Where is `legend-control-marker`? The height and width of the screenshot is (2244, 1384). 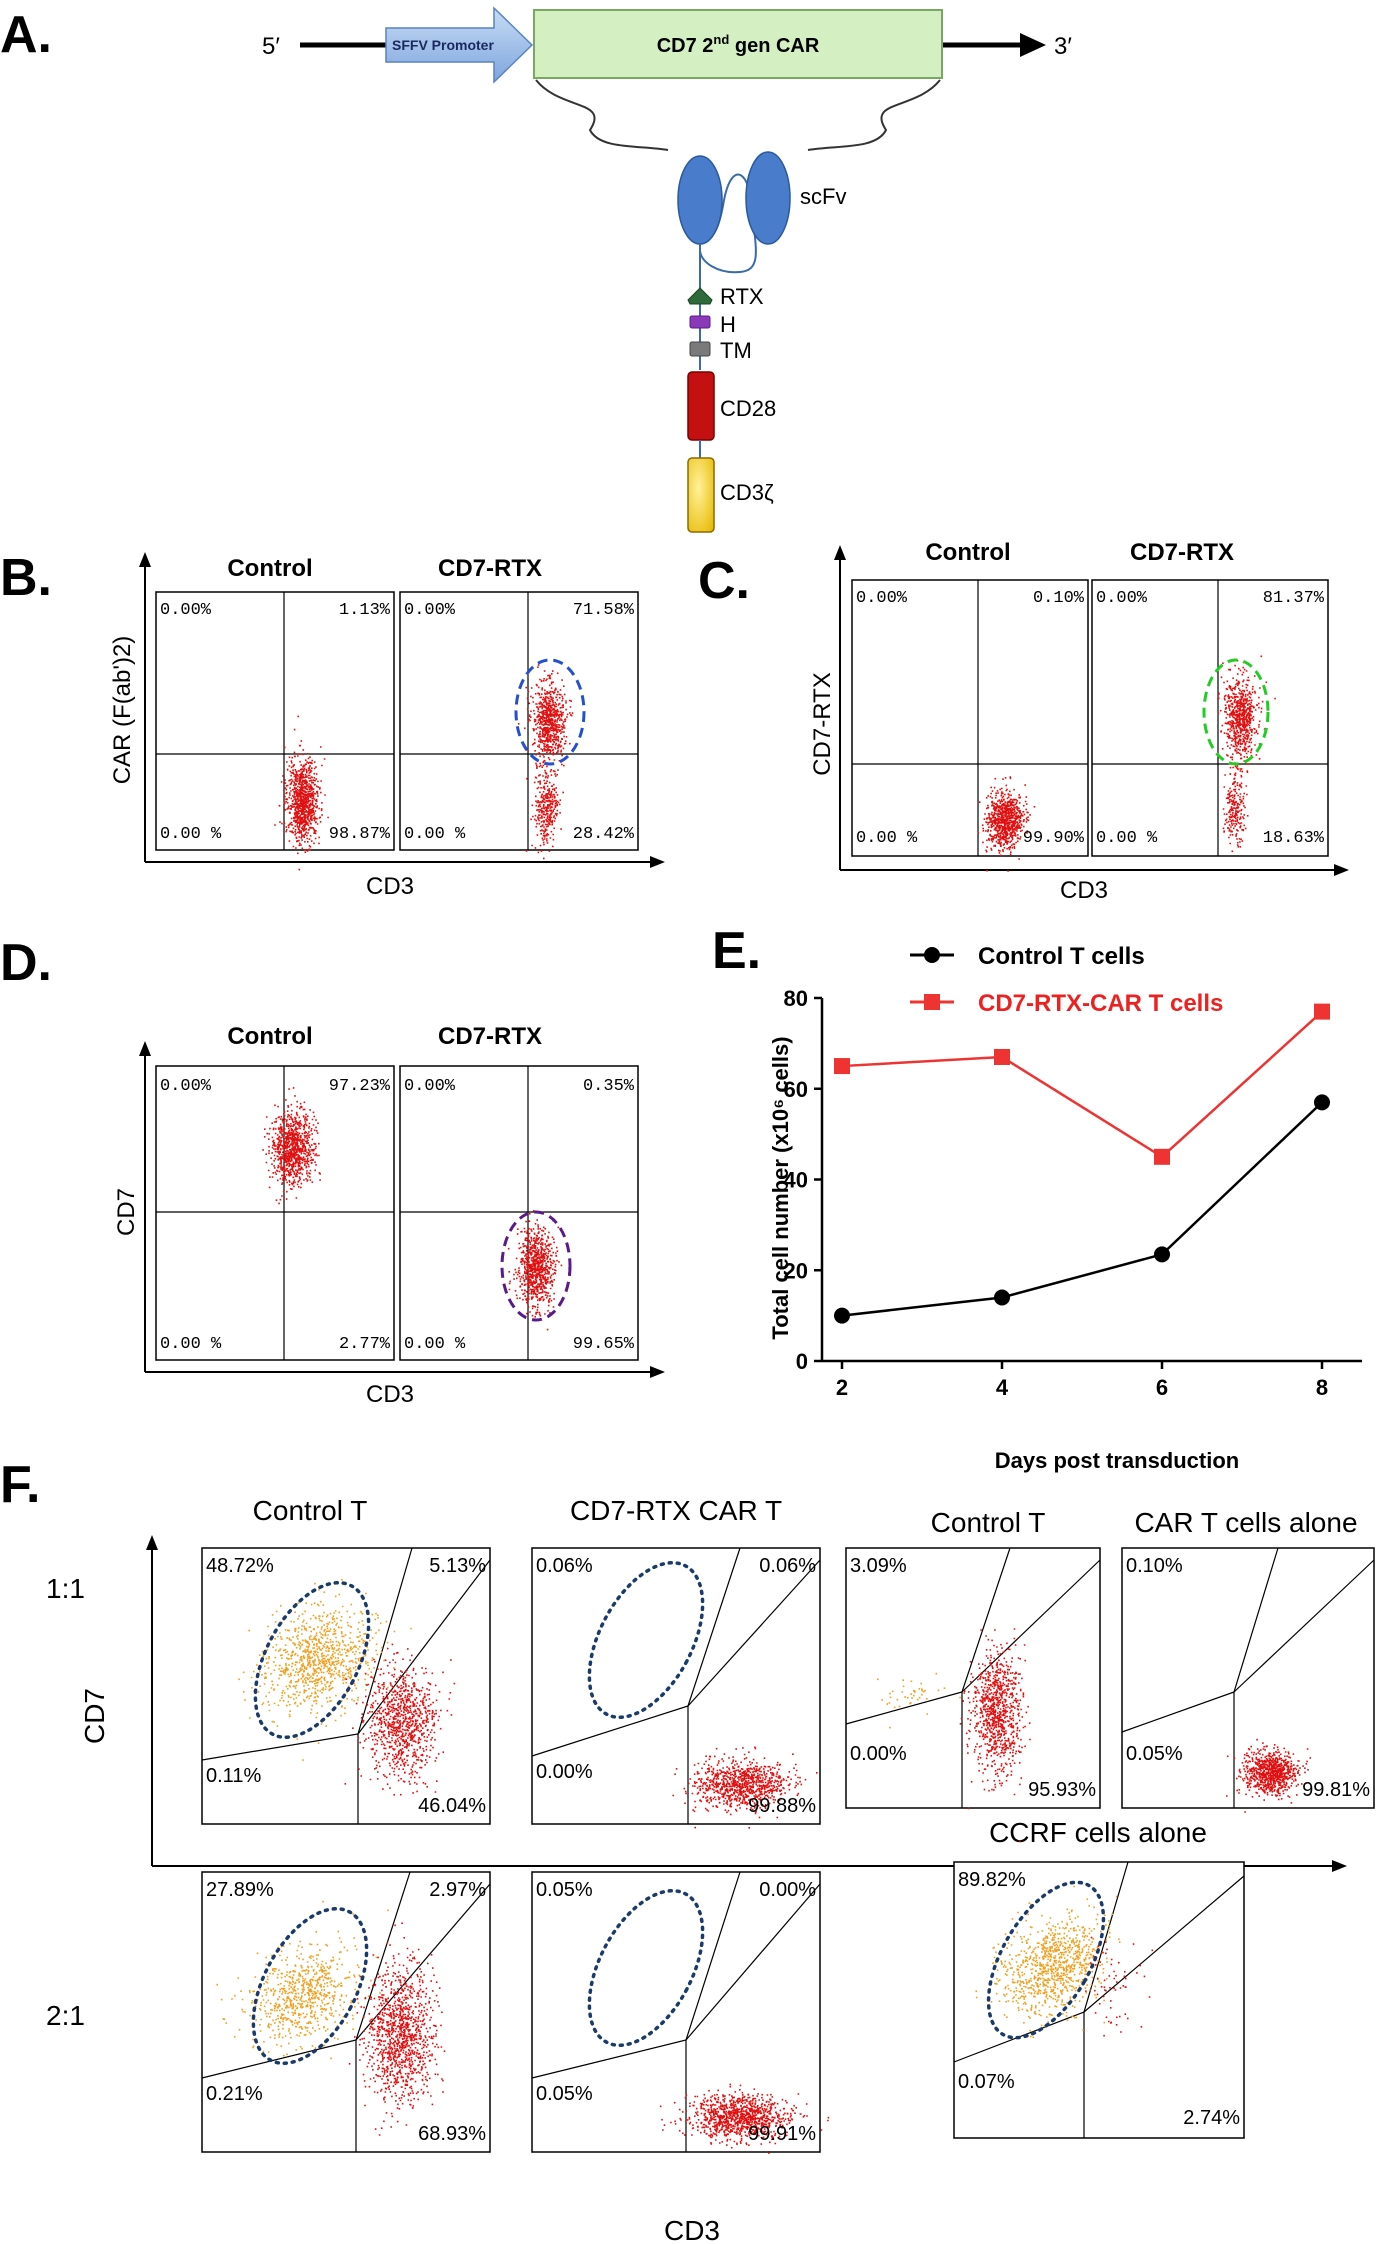
legend-control-marker is located at coordinates (932, 955).